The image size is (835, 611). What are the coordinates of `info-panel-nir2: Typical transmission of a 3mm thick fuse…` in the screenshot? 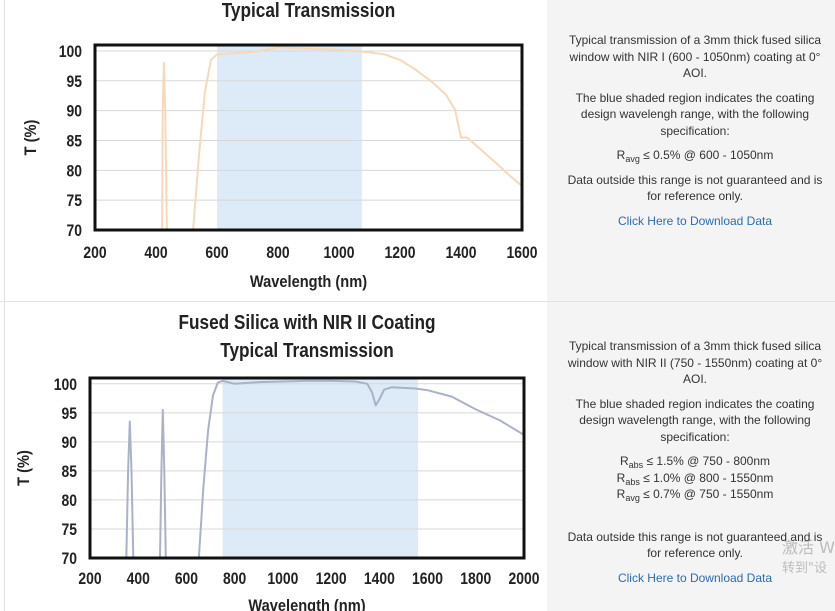 It's located at (695, 462).